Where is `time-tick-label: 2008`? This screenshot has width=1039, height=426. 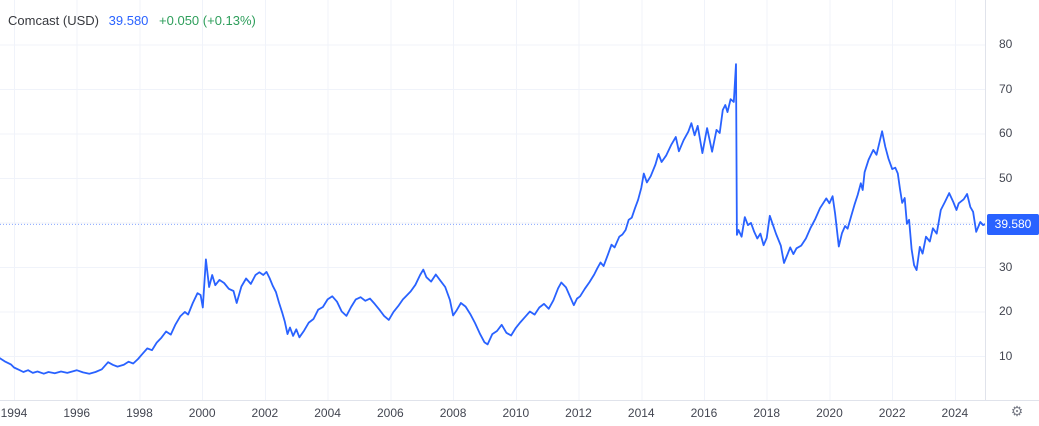 time-tick-label: 2008 is located at coordinates (453, 413).